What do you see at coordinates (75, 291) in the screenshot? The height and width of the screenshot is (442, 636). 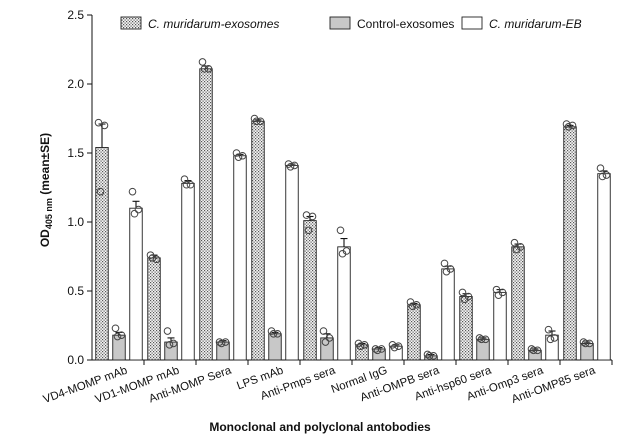 I see `y-tick-label: 0.5` at bounding box center [75, 291].